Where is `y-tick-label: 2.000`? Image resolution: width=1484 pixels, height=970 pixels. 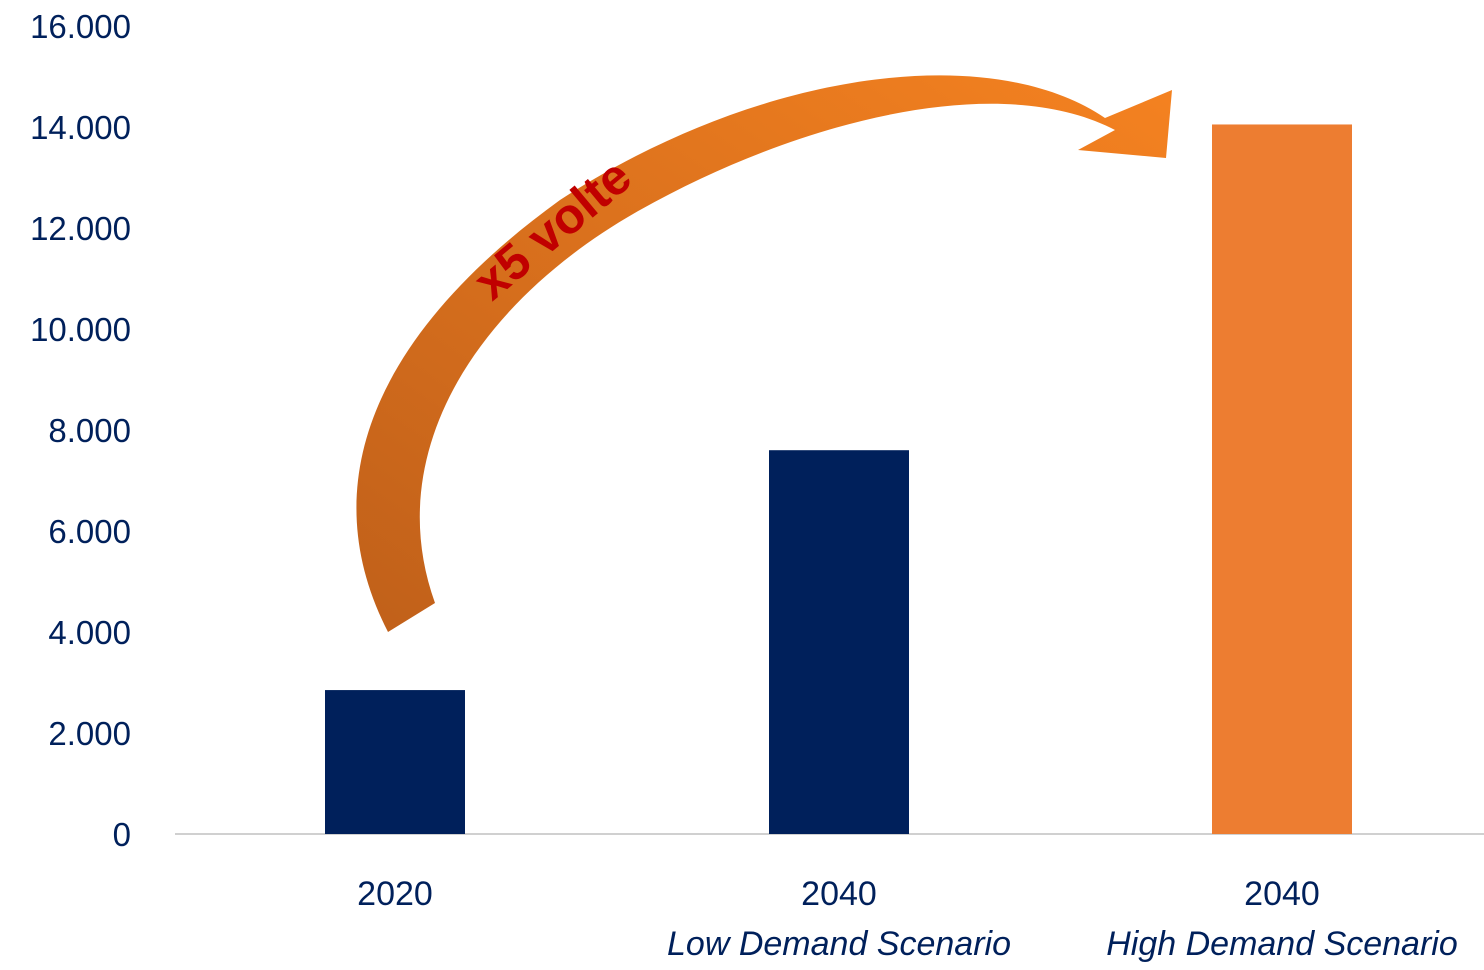
y-tick-label: 2.000 is located at coordinates (89, 733).